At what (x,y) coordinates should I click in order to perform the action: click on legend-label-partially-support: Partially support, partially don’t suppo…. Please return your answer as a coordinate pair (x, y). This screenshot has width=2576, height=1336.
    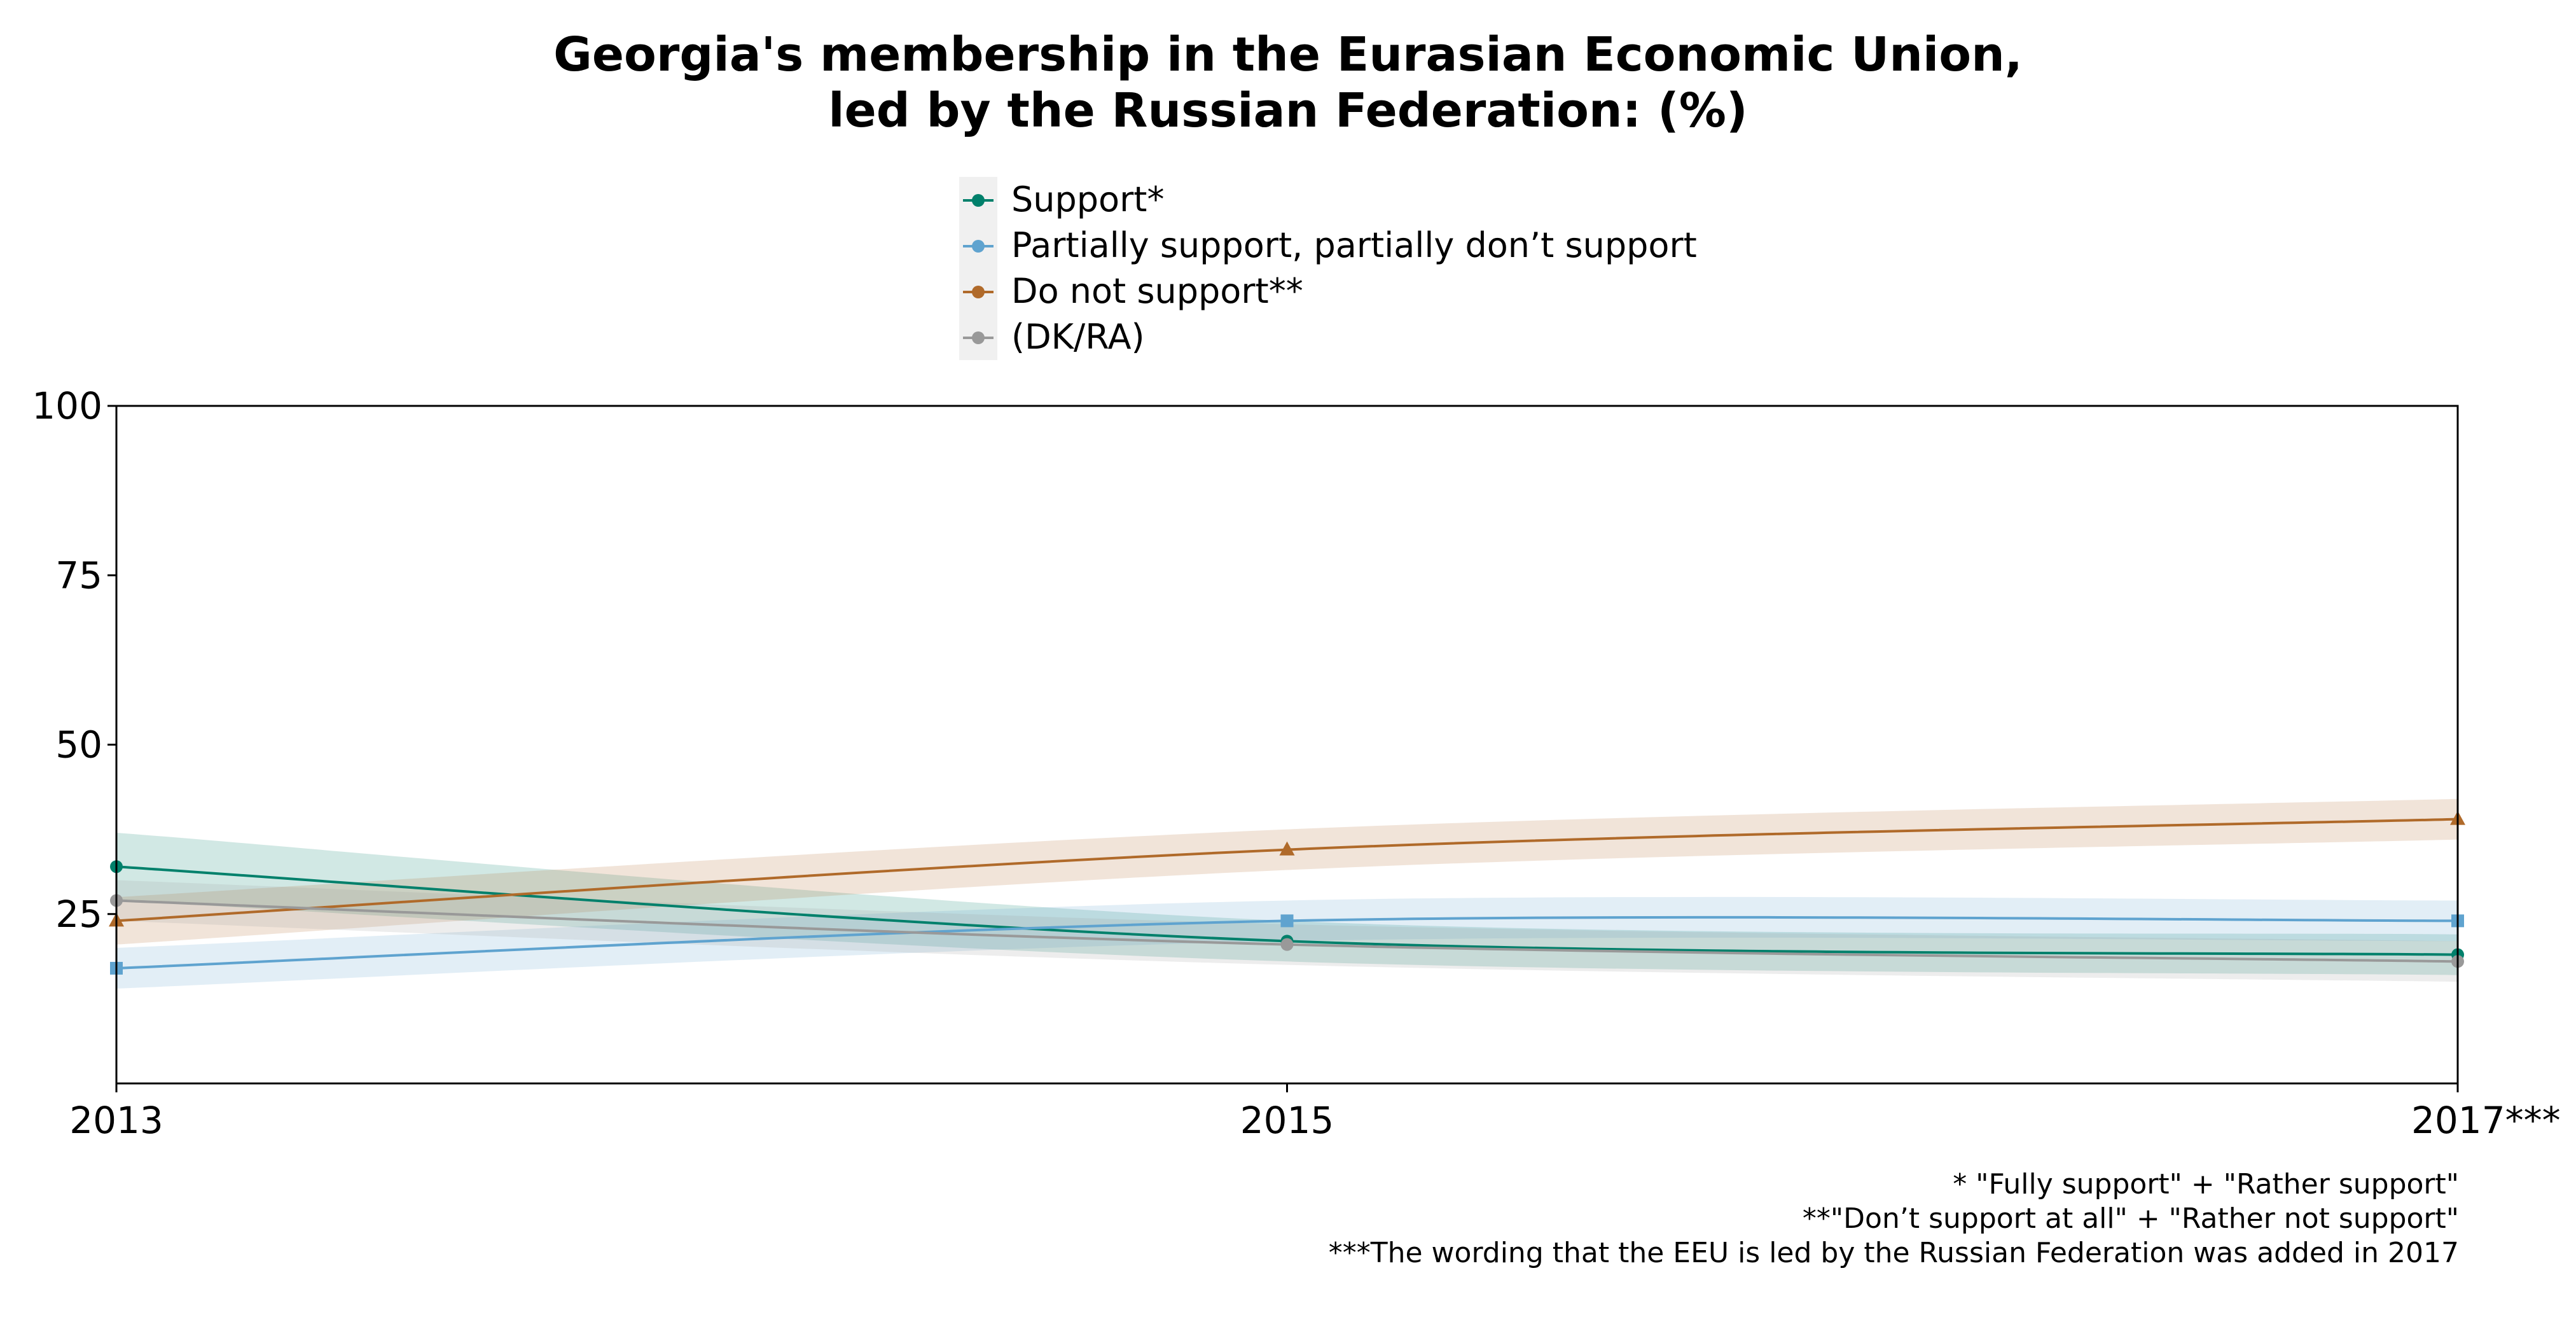
    Looking at the image, I should click on (1354, 245).